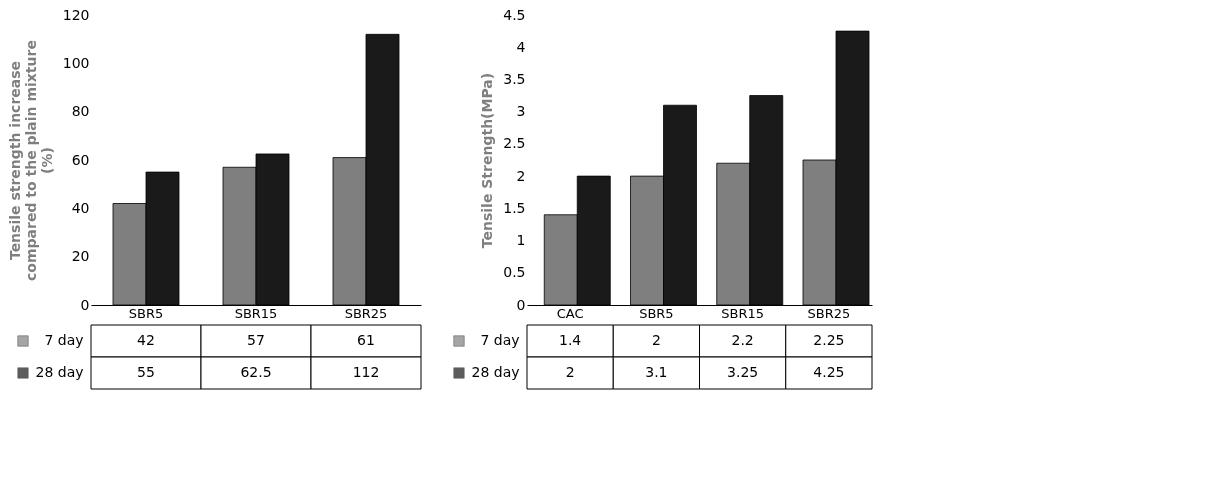 The image size is (1214, 500). Describe the element at coordinates (80, 159) in the screenshot. I see `y-tick-label: 60` at that location.